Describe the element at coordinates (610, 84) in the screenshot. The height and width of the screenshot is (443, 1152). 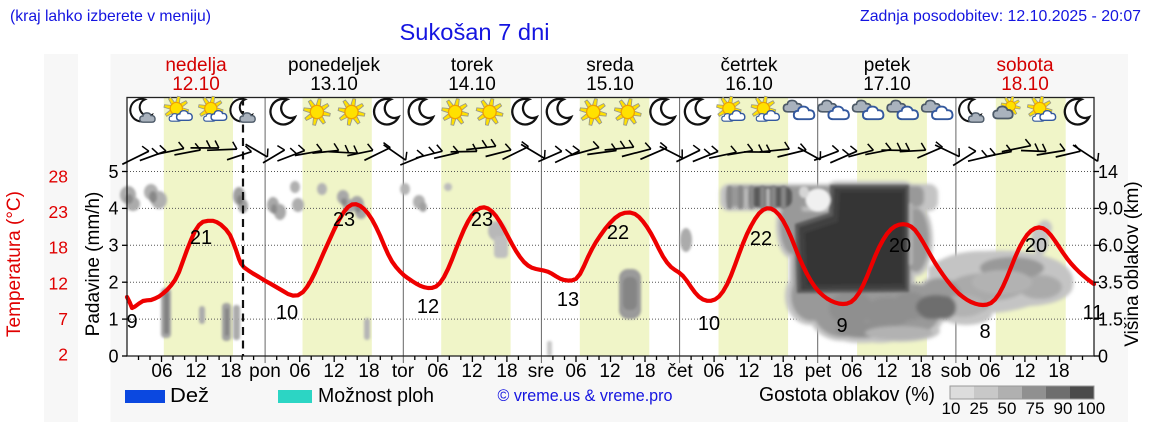
I see `svg-text: 15.10` at that location.